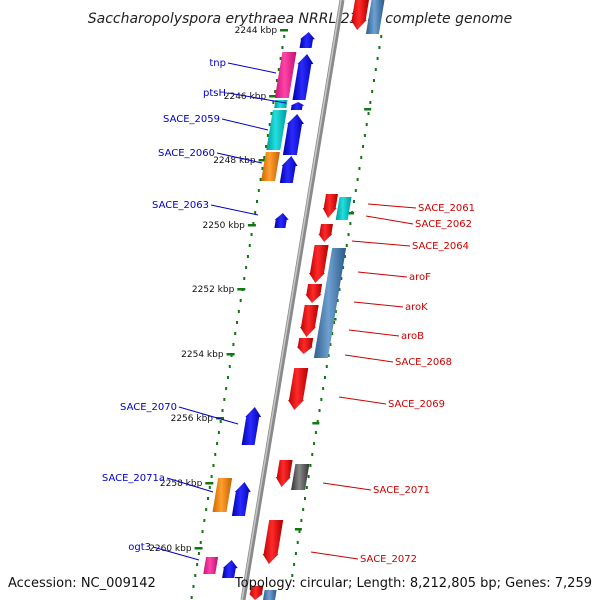 The image size is (600, 600). What do you see at coordinates (446, 208) in the screenshot?
I see `reverse-gene-label: SACE_2061` at bounding box center [446, 208].